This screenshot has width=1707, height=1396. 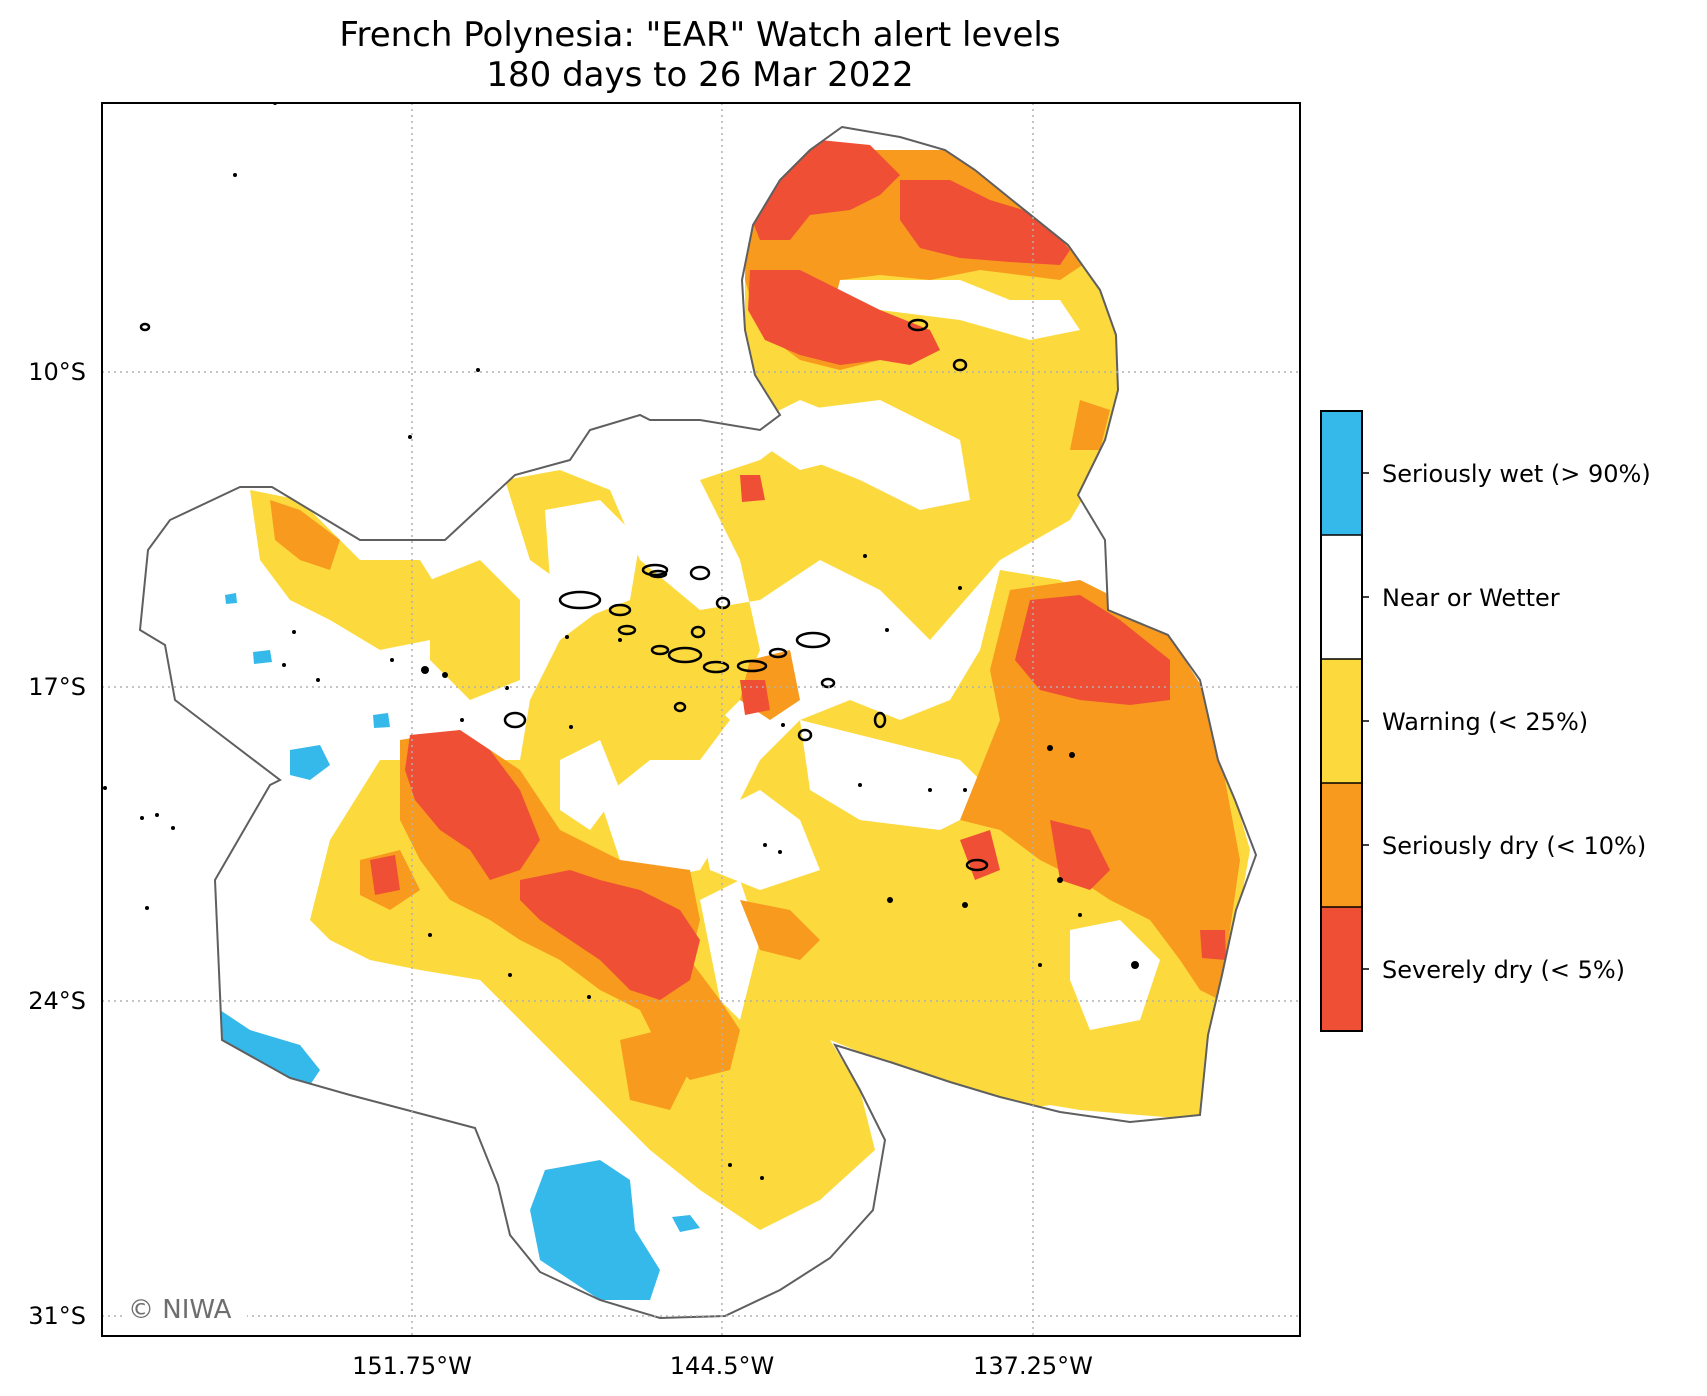 What do you see at coordinates (57, 687) in the screenshot?
I see `lat-label: 17°S` at bounding box center [57, 687].